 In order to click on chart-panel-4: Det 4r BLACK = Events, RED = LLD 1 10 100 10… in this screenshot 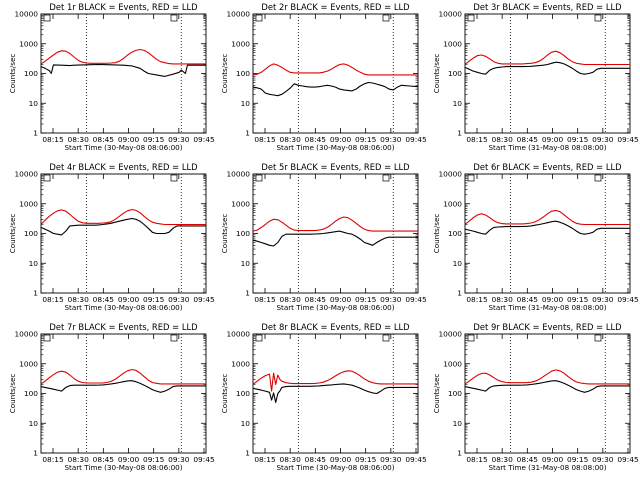, I will do `click(111, 237)`.